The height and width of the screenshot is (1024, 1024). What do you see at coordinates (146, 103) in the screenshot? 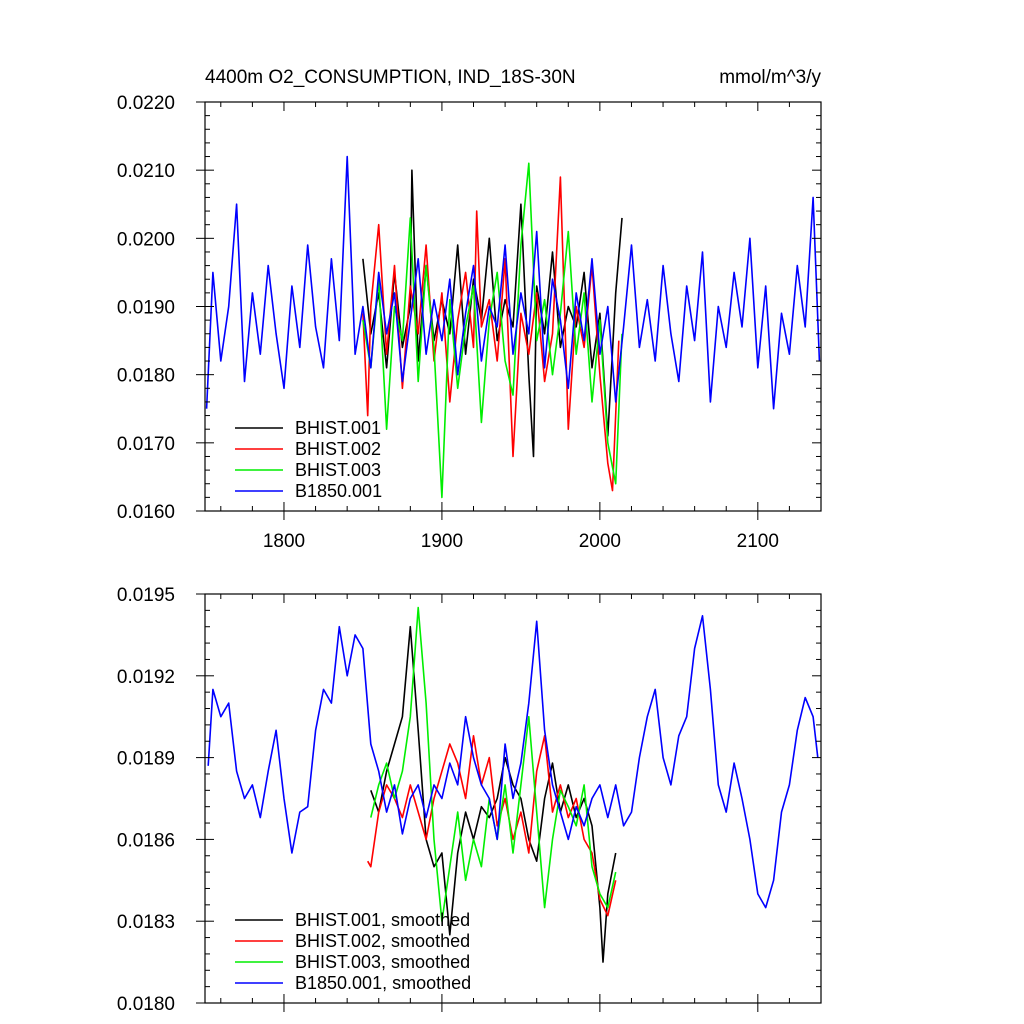
I see `top-y-tick-label: 0.0220` at bounding box center [146, 103].